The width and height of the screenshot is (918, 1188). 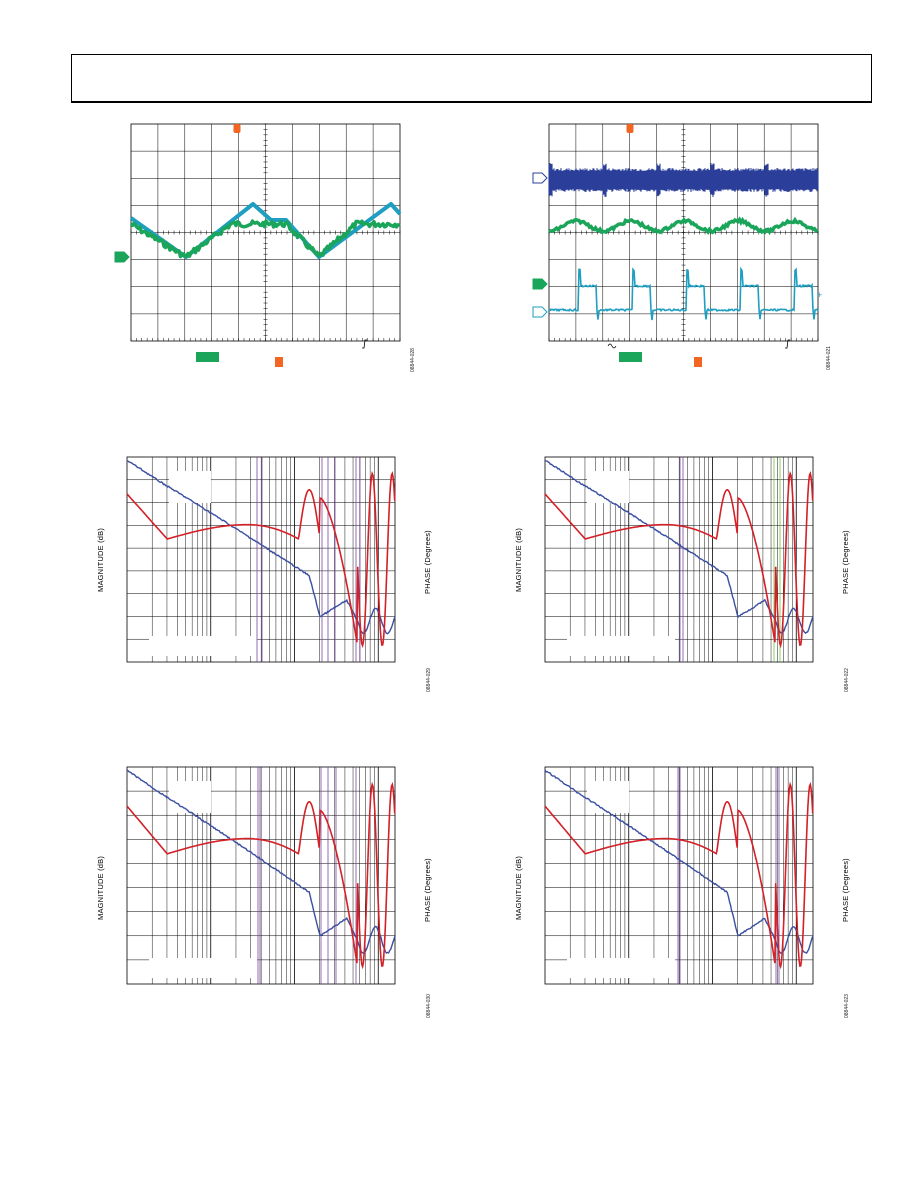 I want to click on ac-coupling-icon, so click(x=612, y=346).